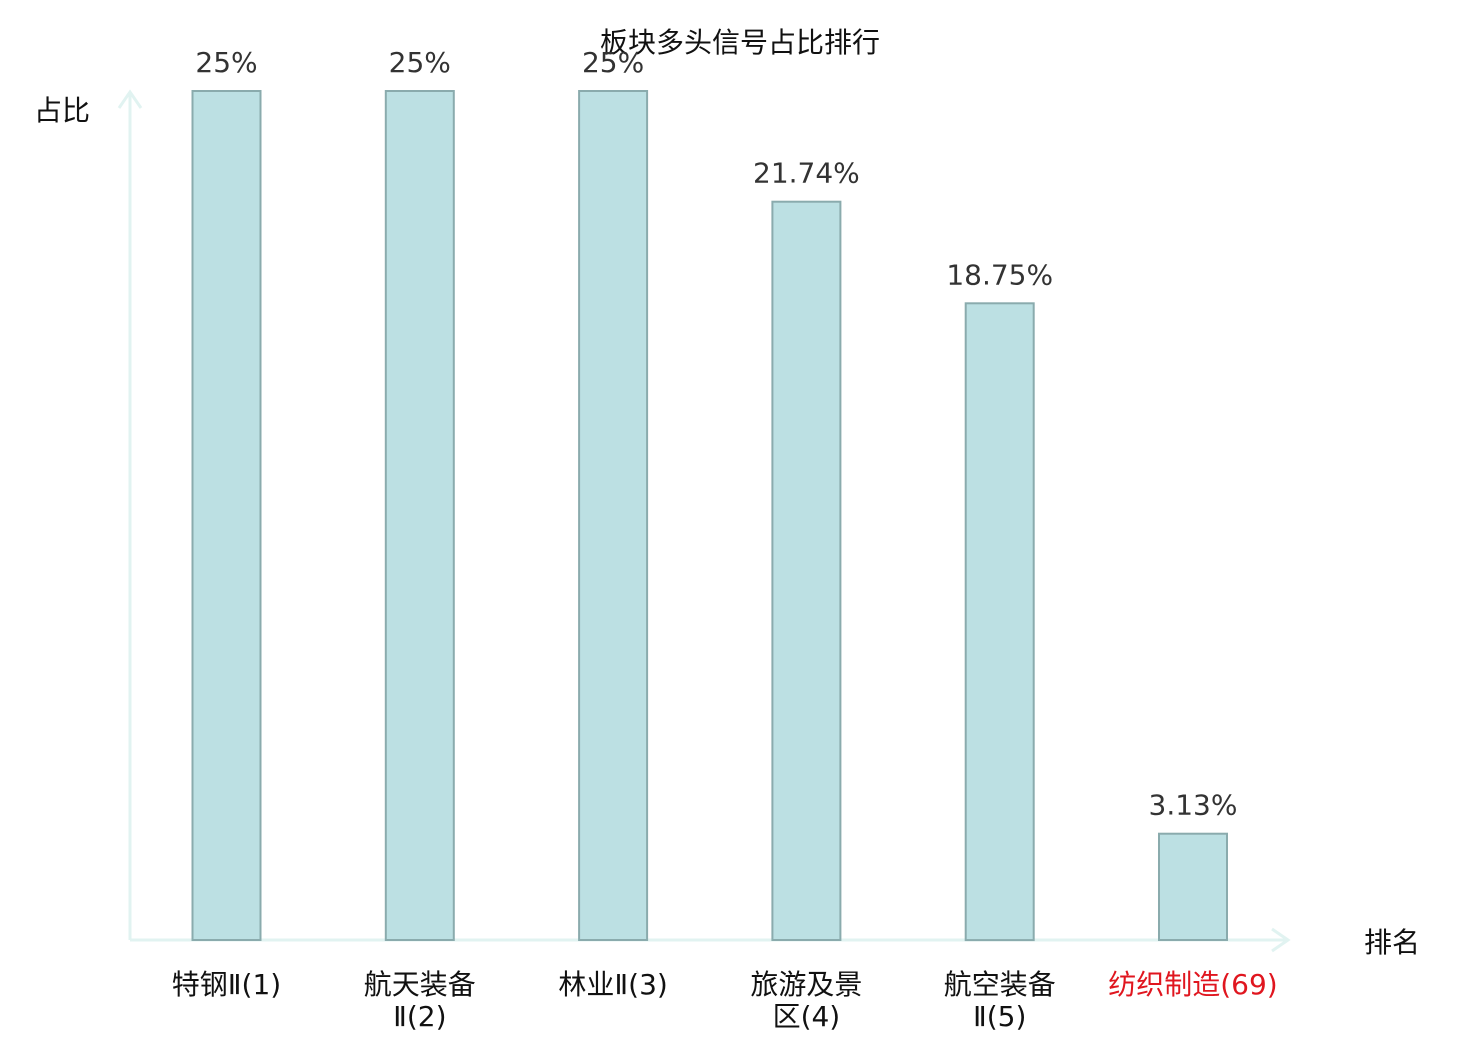 Image resolution: width=1480 pixels, height=1040 pixels. What do you see at coordinates (1392, 942) in the screenshot?
I see `x-axis-label: 排名` at bounding box center [1392, 942].